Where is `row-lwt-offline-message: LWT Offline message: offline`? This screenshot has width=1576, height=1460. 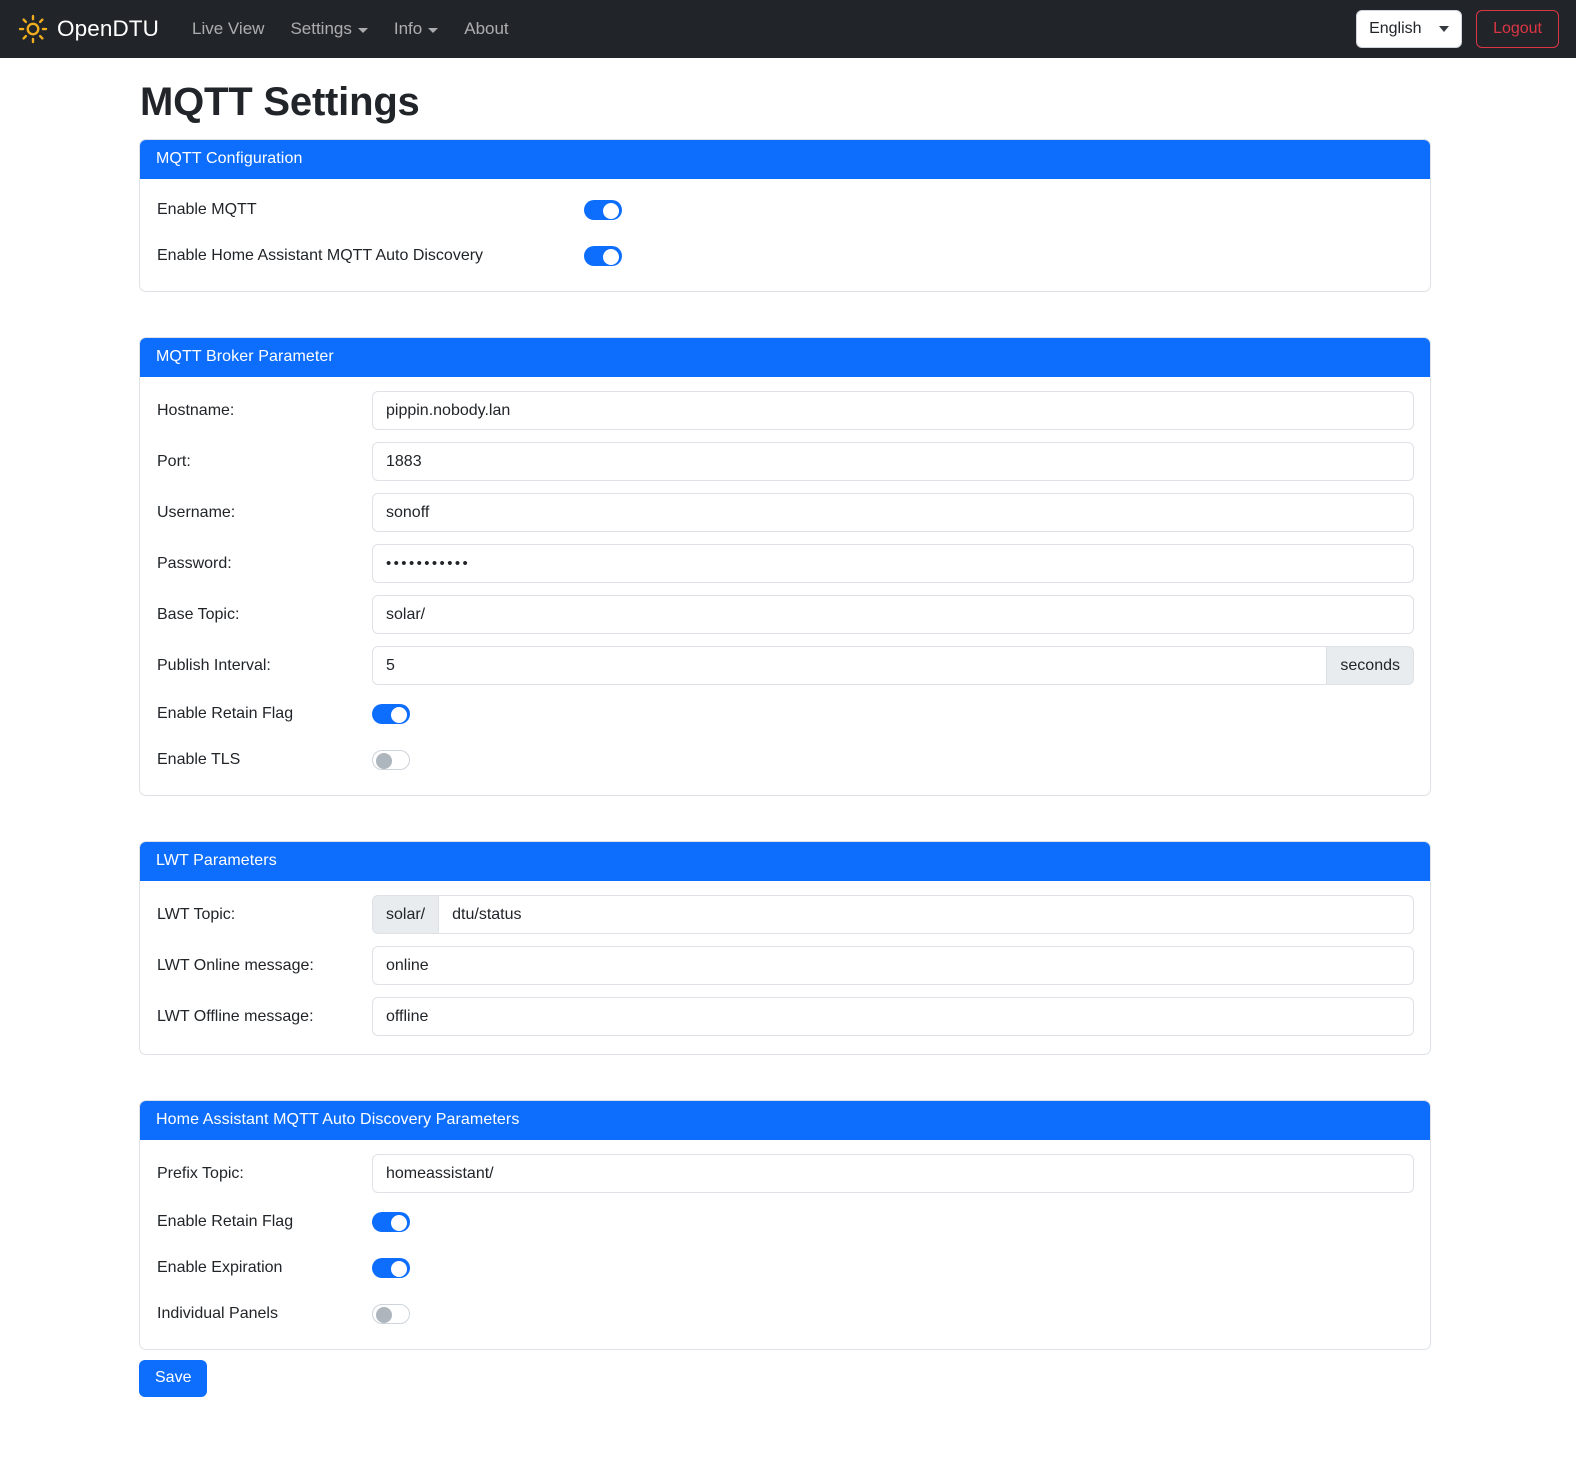
row-lwt-offline-message: LWT Offline message: offline is located at coordinates (785, 1016).